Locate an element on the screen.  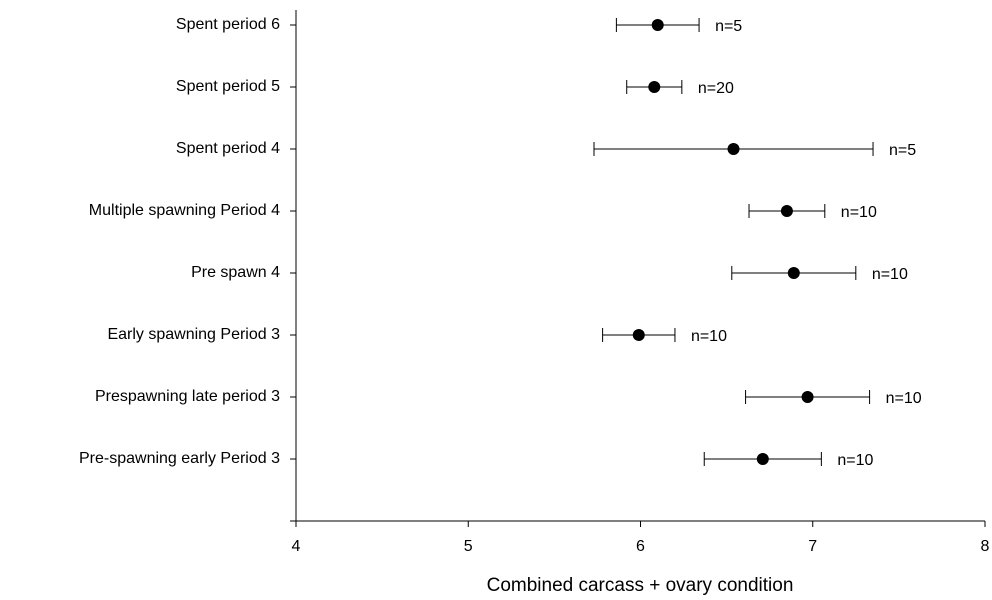
x-tick-label: 8 is located at coordinates (985, 546).